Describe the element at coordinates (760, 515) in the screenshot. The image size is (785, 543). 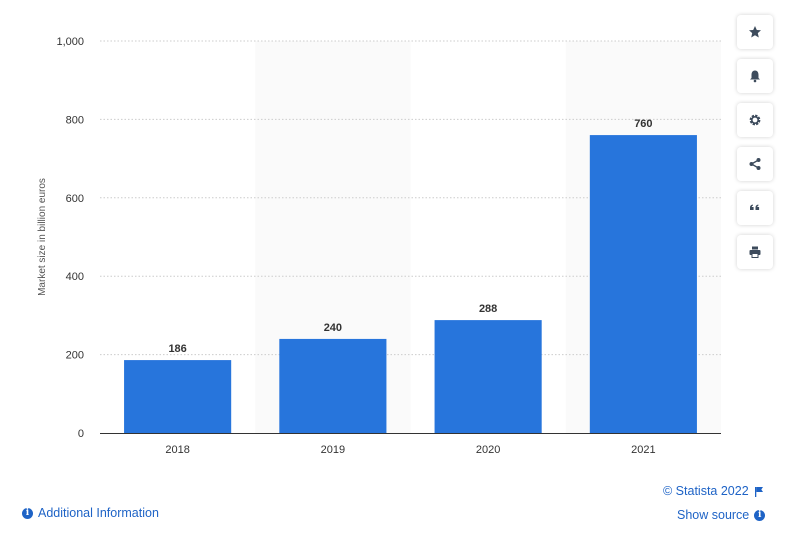
I see `source-info-icon: i` at that location.